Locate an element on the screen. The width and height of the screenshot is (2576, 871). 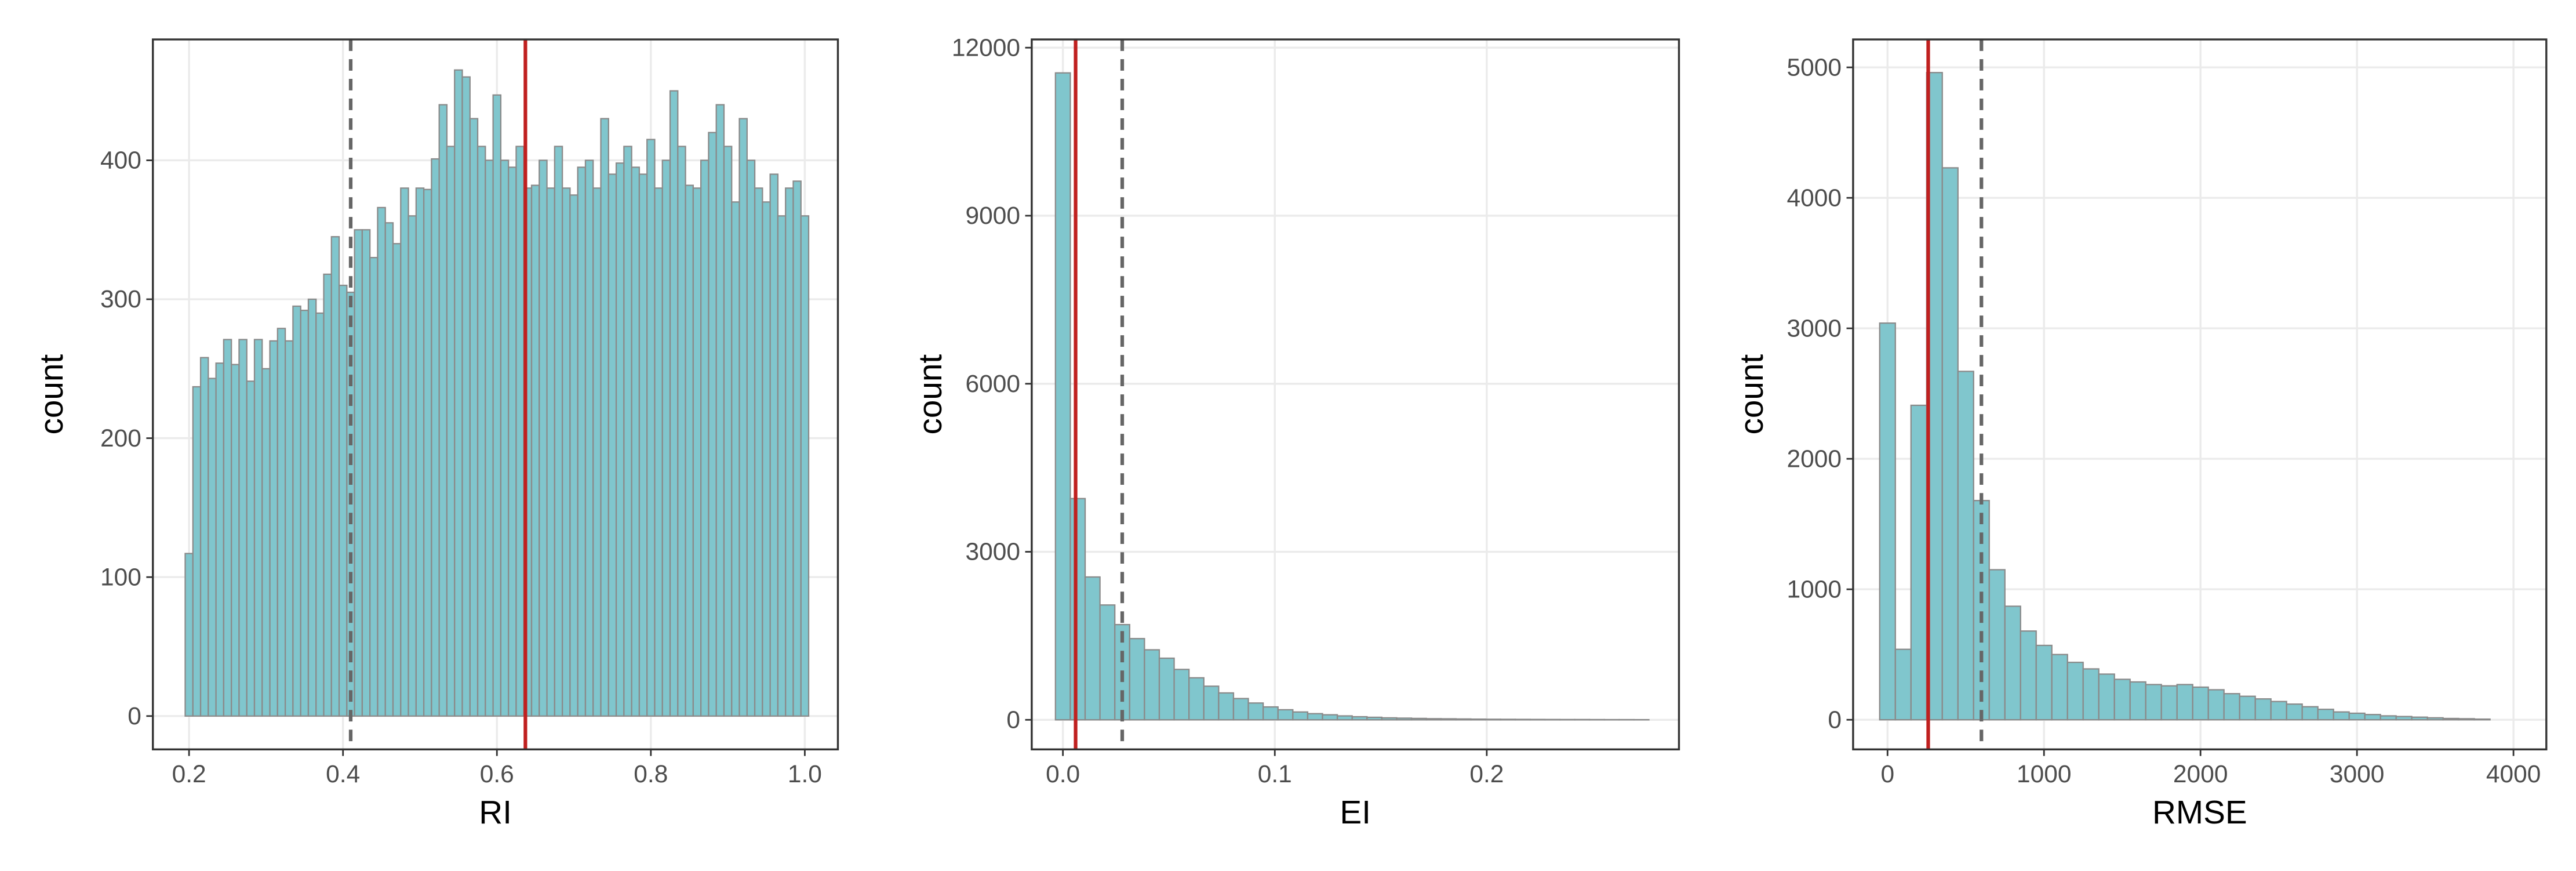
y-tick-label: 6000 is located at coordinates (993, 384).